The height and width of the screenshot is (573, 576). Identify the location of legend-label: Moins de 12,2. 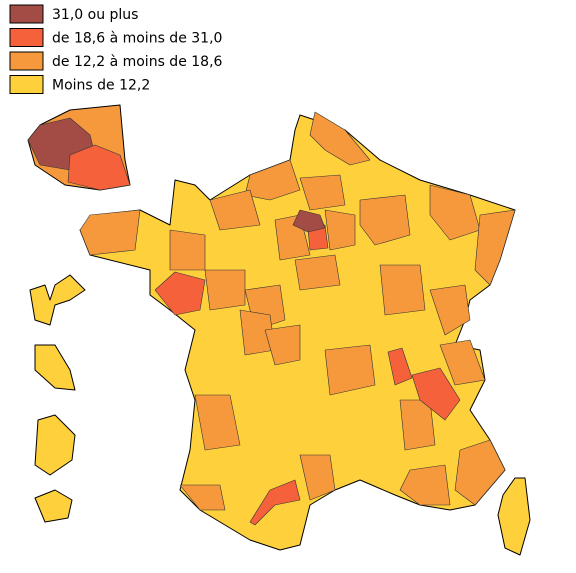
(101, 86).